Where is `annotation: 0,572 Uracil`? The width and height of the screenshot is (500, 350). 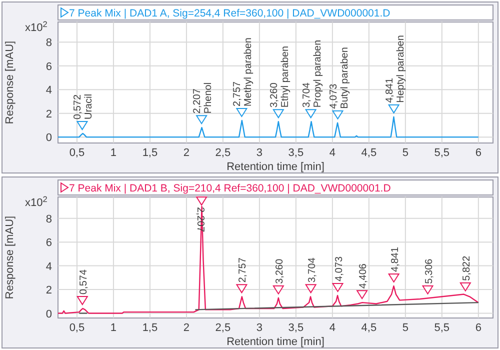 annotation: 0,572 Uracil is located at coordinates (83, 107).